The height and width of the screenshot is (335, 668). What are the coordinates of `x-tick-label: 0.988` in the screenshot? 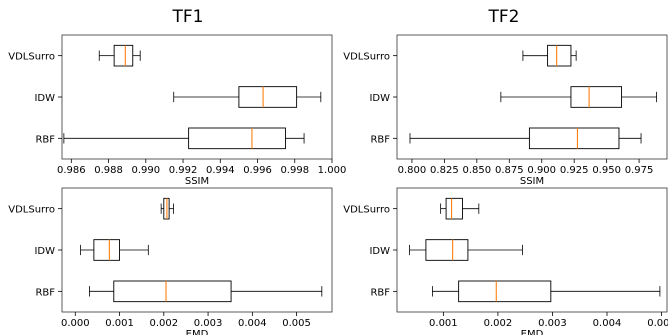 It's located at (108, 170).